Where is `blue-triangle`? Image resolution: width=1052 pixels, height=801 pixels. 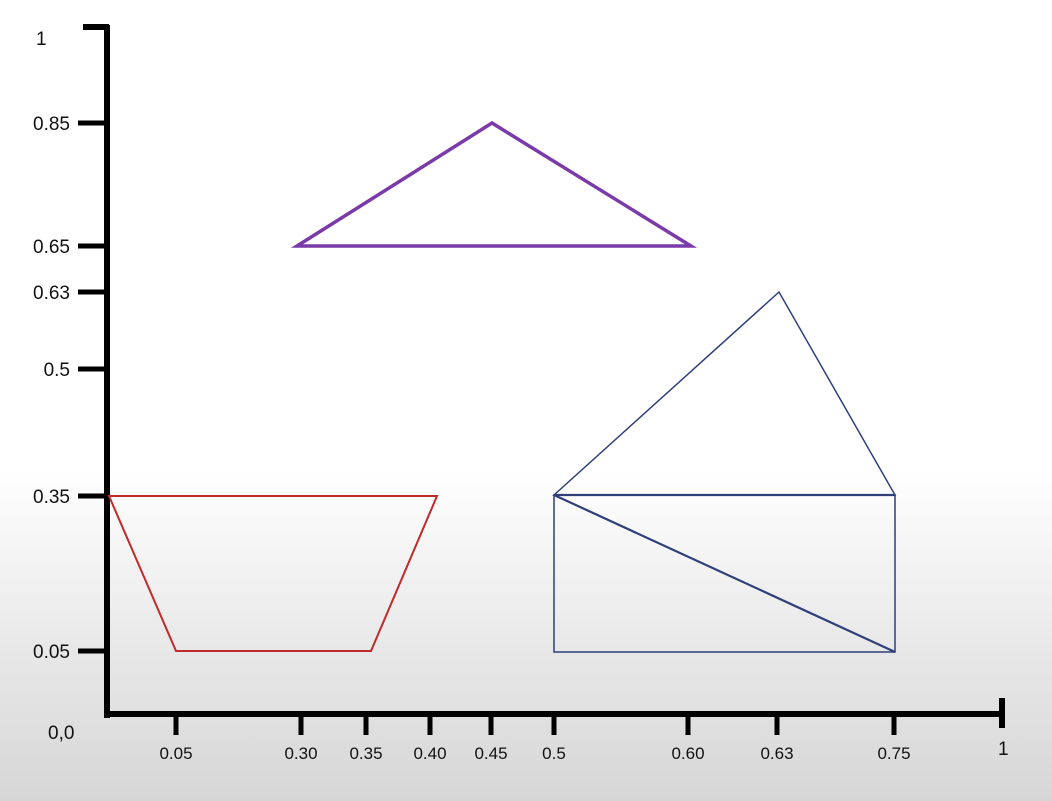
blue-triangle is located at coordinates (724, 393).